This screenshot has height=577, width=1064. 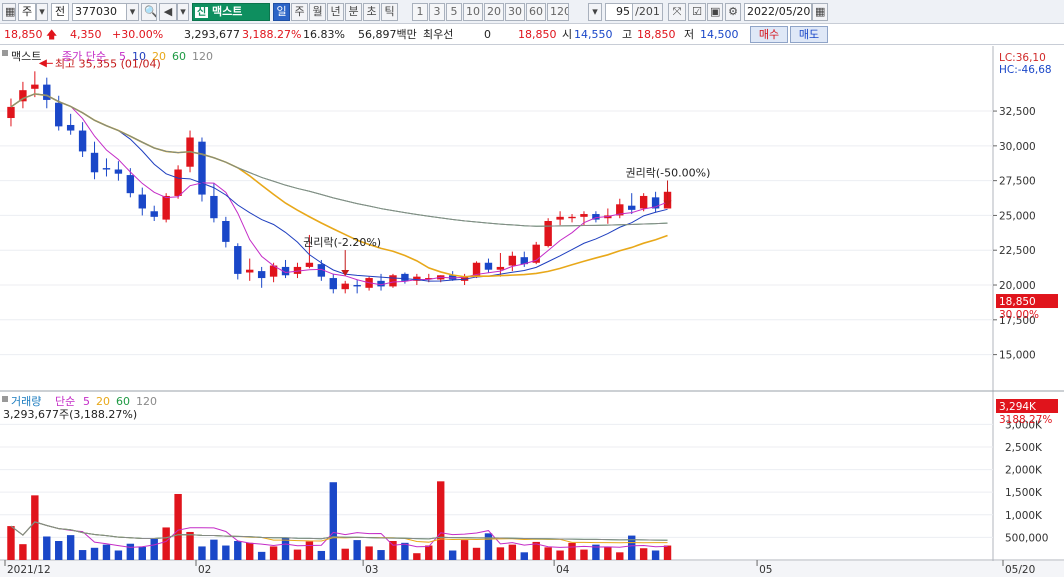 What do you see at coordinates (656, 34) in the screenshot?
I see `high-price: 18,850` at bounding box center [656, 34].